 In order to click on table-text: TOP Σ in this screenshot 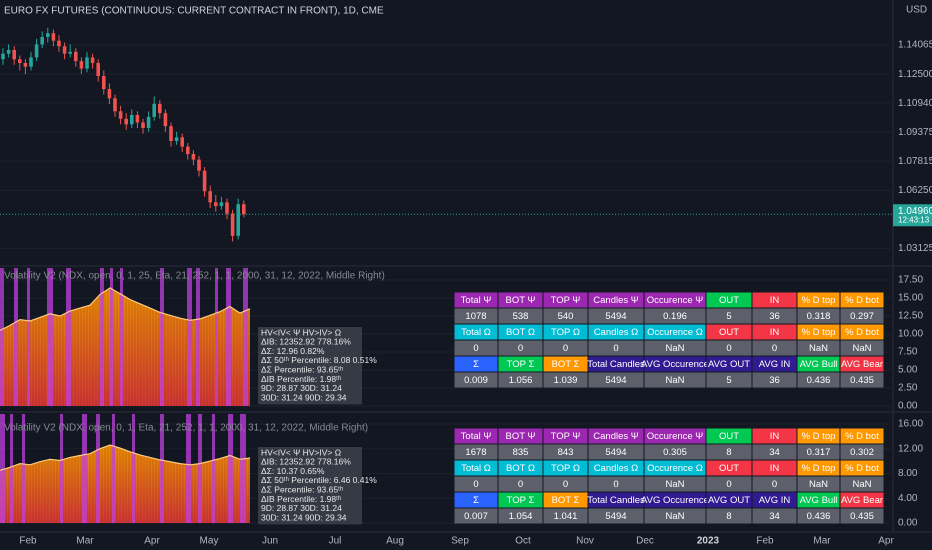, I will do `click(521, 364)`.